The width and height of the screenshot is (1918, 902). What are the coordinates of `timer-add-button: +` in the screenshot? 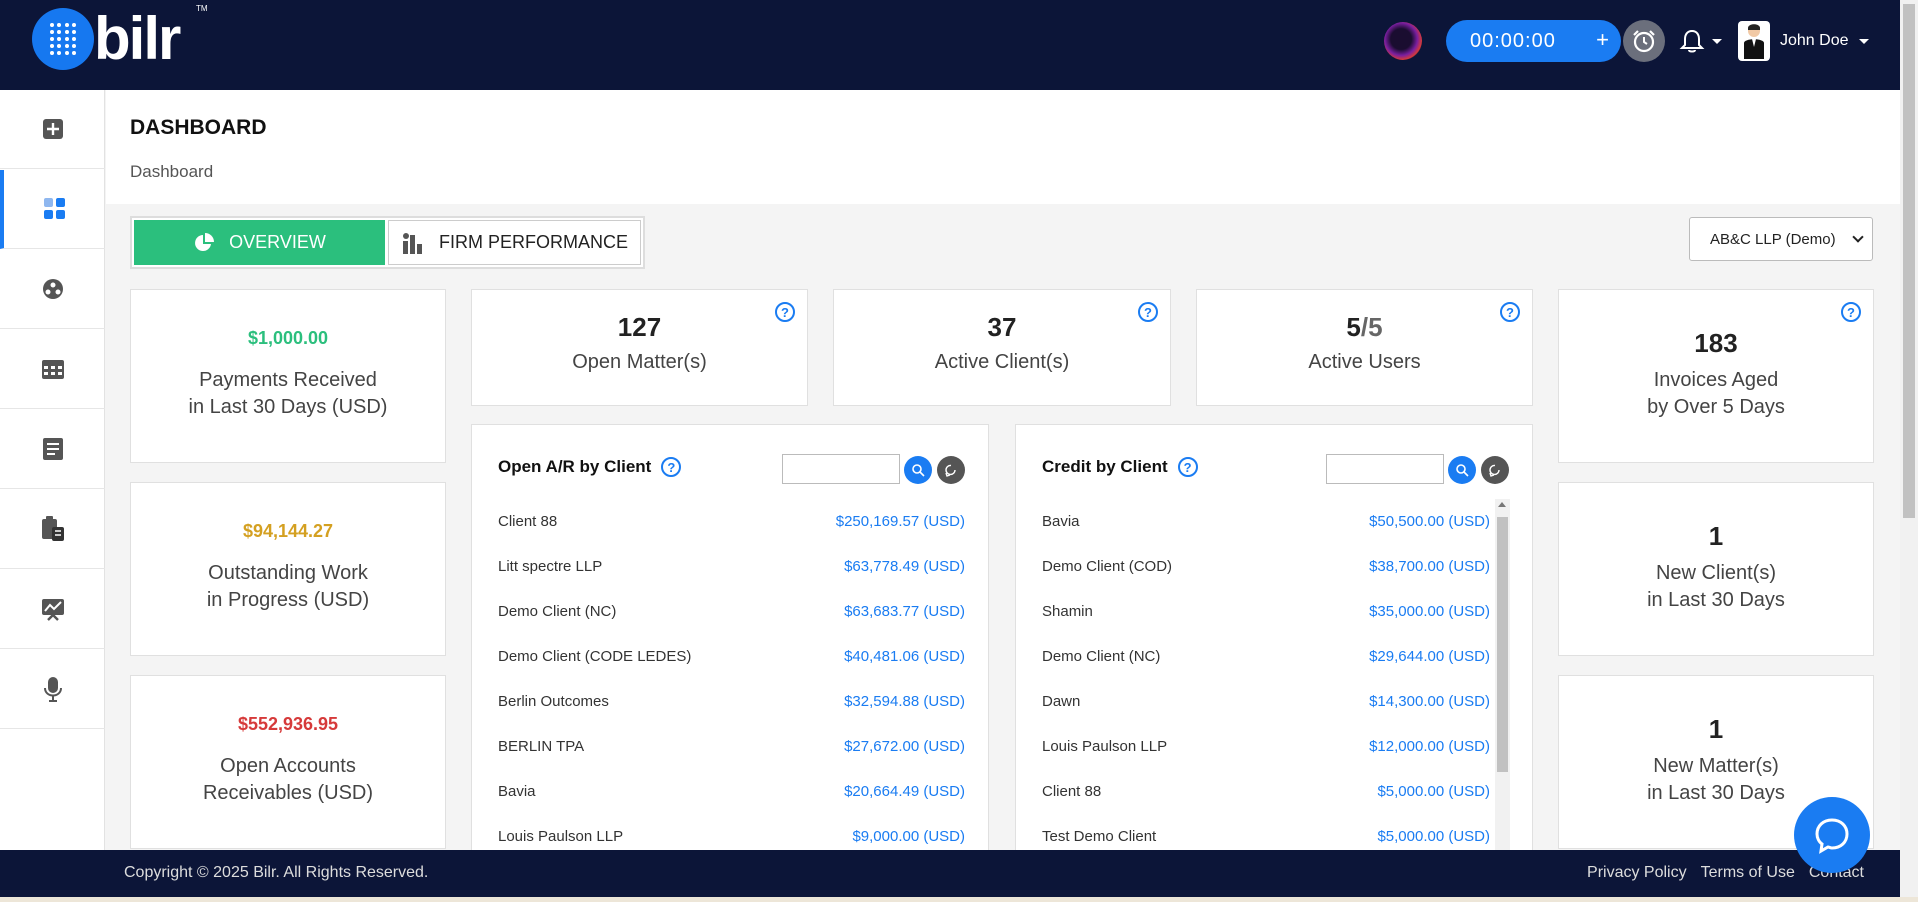 It's located at (1602, 39).